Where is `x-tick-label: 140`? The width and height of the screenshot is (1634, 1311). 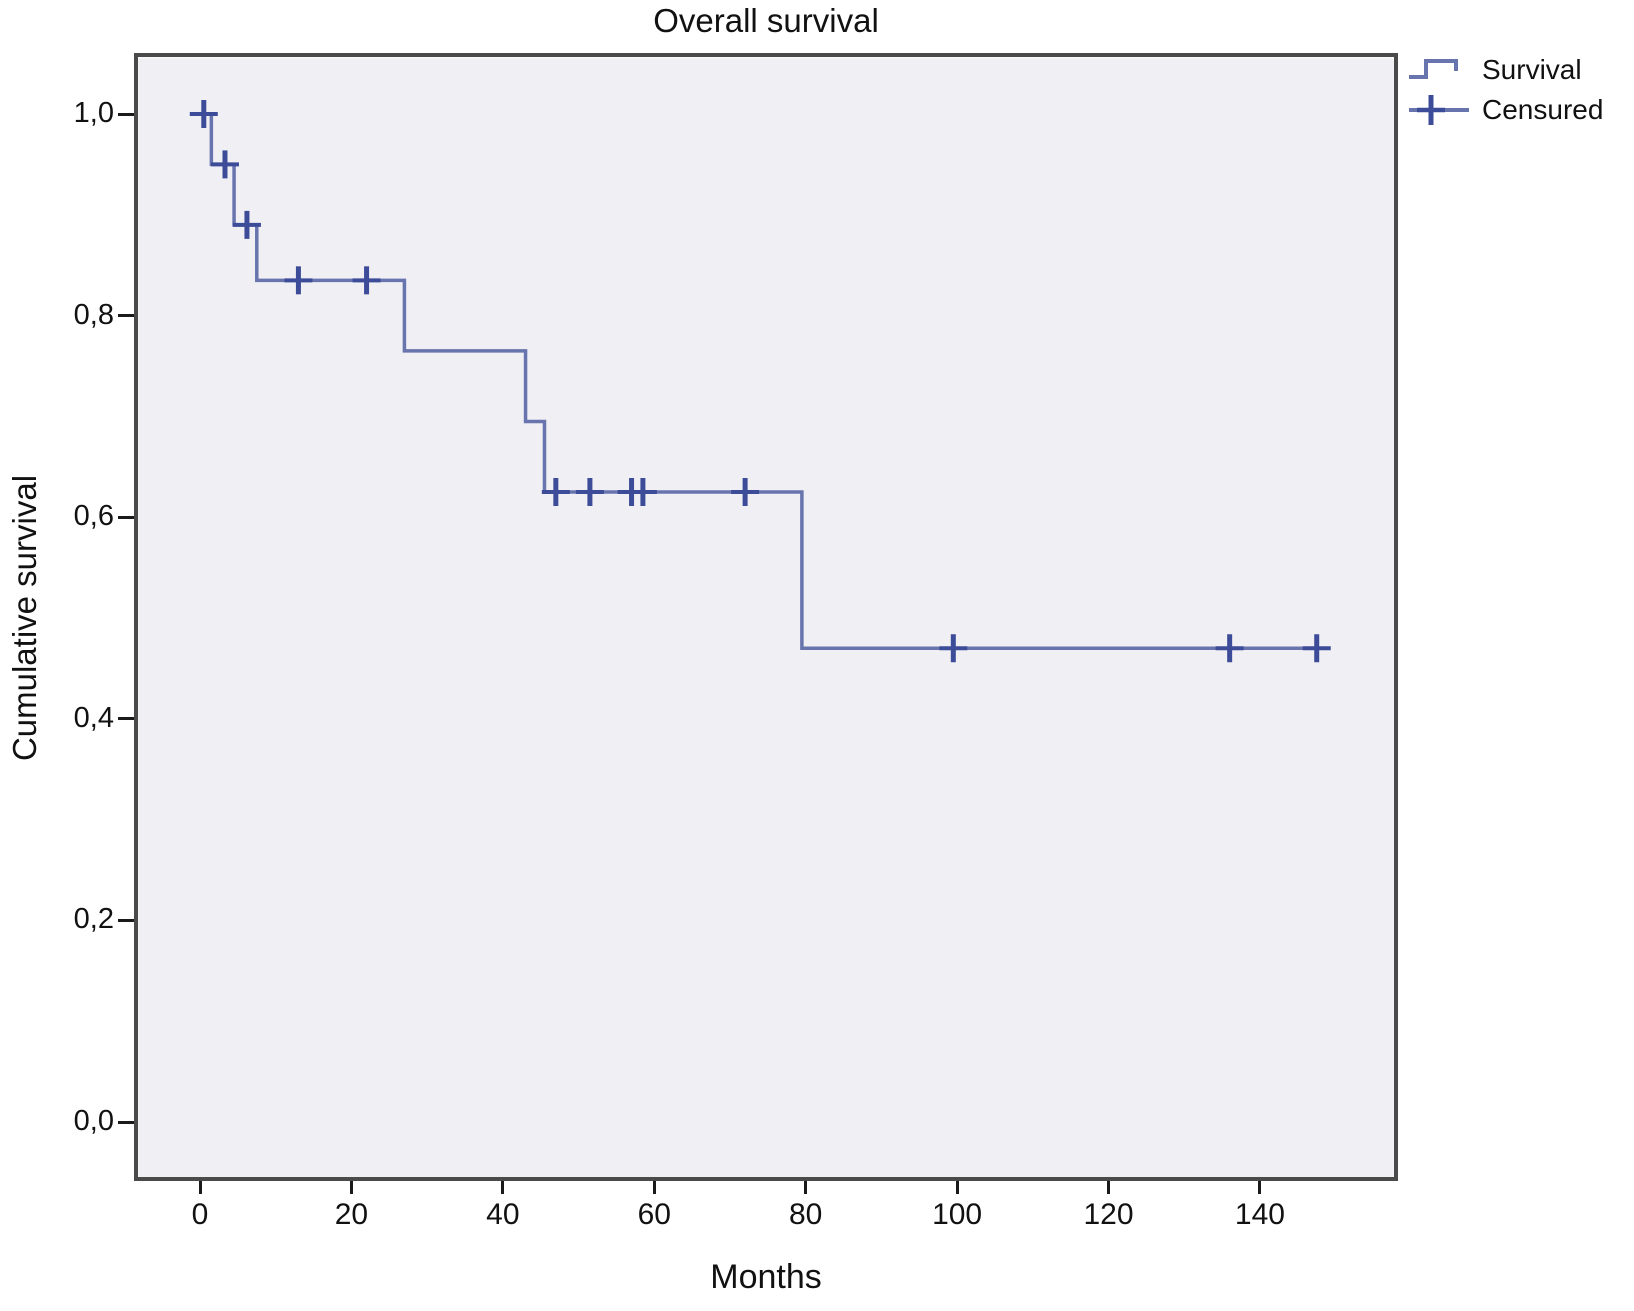 x-tick-label: 140 is located at coordinates (1259, 1214).